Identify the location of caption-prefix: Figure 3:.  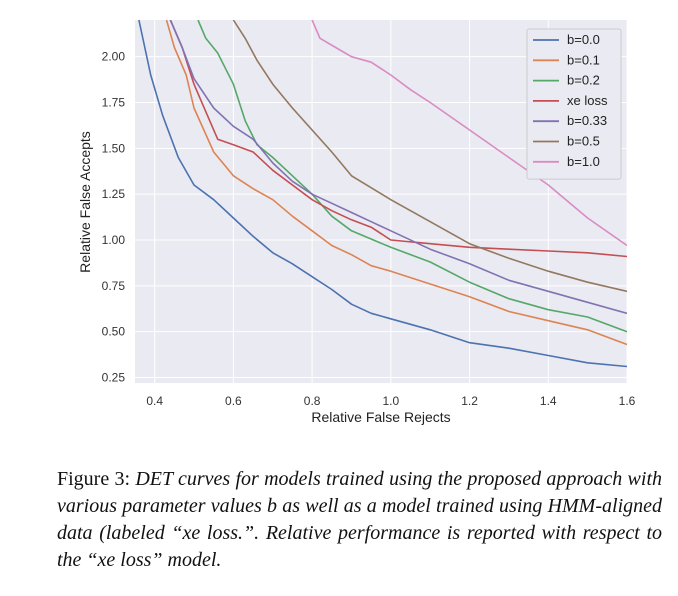
(94, 479).